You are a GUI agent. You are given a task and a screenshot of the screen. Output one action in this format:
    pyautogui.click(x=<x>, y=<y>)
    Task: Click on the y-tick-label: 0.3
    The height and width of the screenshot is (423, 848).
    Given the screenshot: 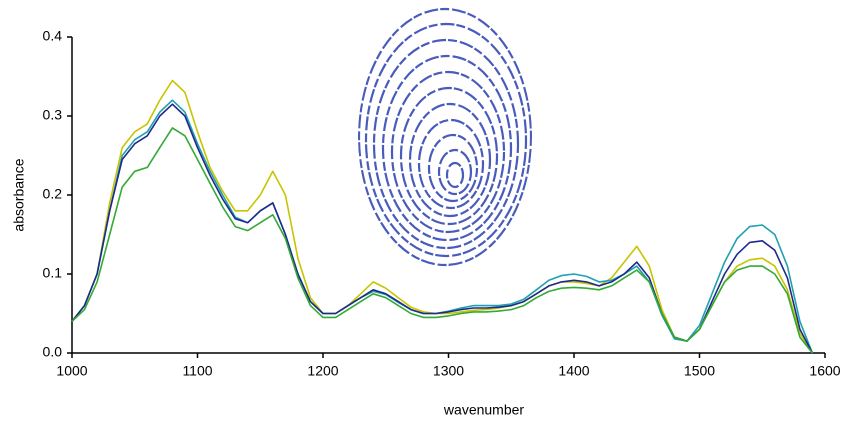 What is the action you would take?
    pyautogui.click(x=53, y=115)
    